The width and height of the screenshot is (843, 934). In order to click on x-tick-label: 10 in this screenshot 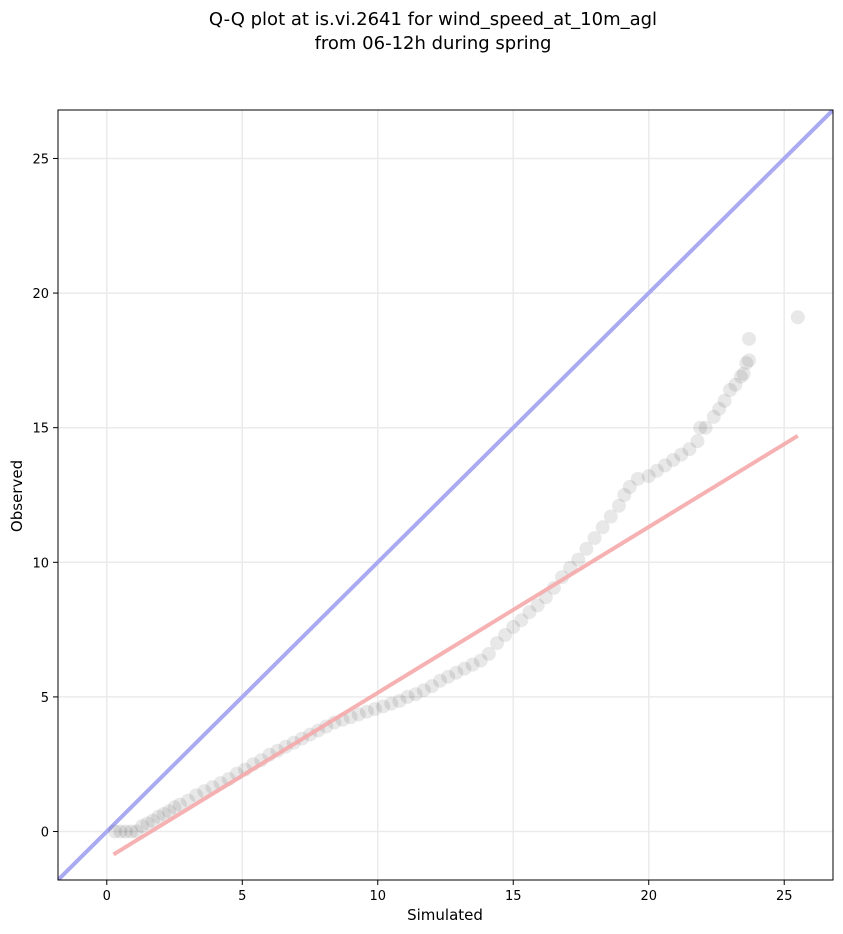, I will do `click(377, 896)`.